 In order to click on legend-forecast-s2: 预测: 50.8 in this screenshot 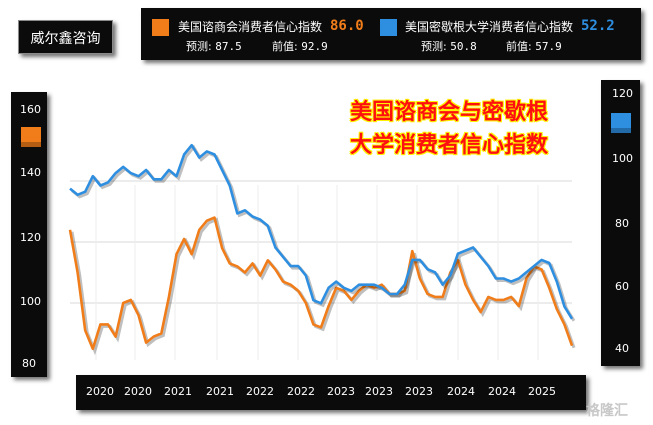, I will do `click(449, 46)`.